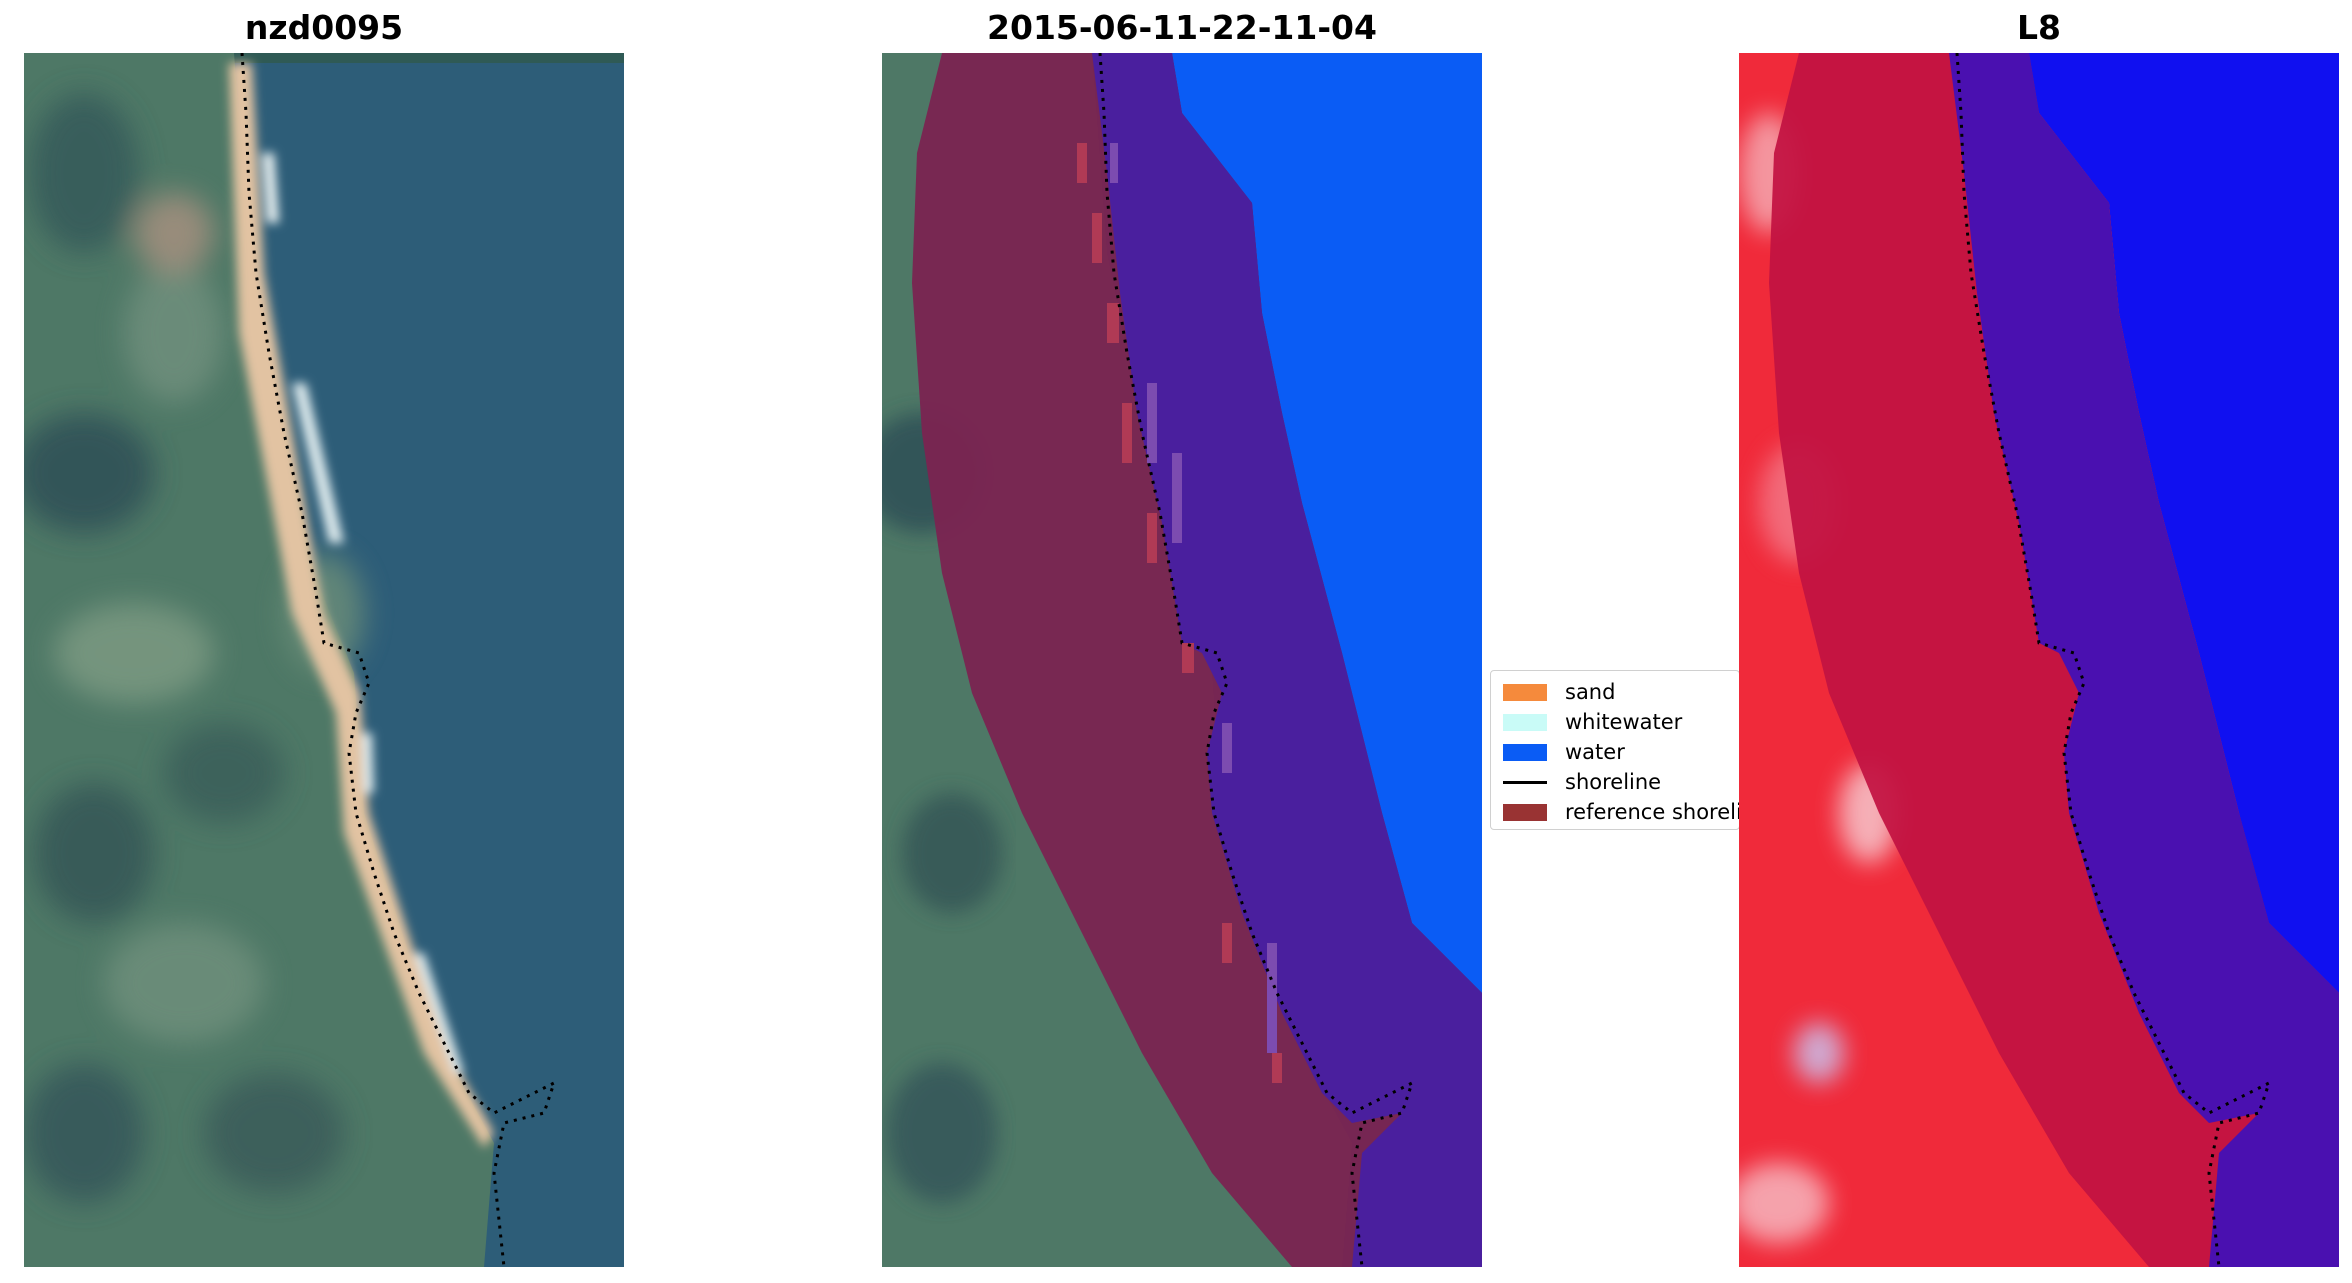 This screenshot has height=1283, width=2352. I want to click on water-swatch, so click(1525, 752).